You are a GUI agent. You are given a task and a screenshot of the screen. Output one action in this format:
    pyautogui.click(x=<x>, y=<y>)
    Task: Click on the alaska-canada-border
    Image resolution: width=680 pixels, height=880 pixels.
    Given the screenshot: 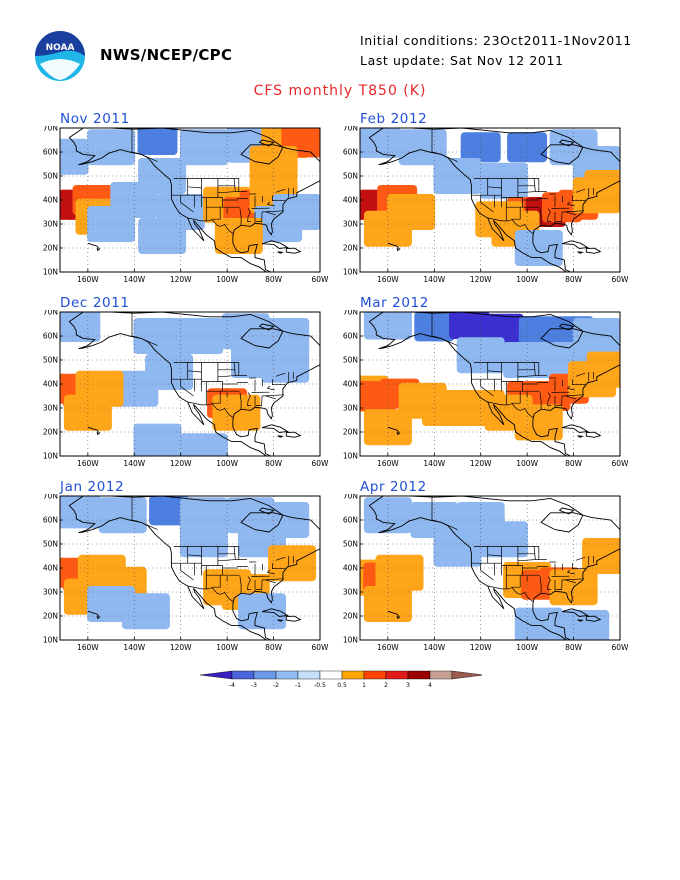 What is the action you would take?
    pyautogui.click(x=144, y=513)
    